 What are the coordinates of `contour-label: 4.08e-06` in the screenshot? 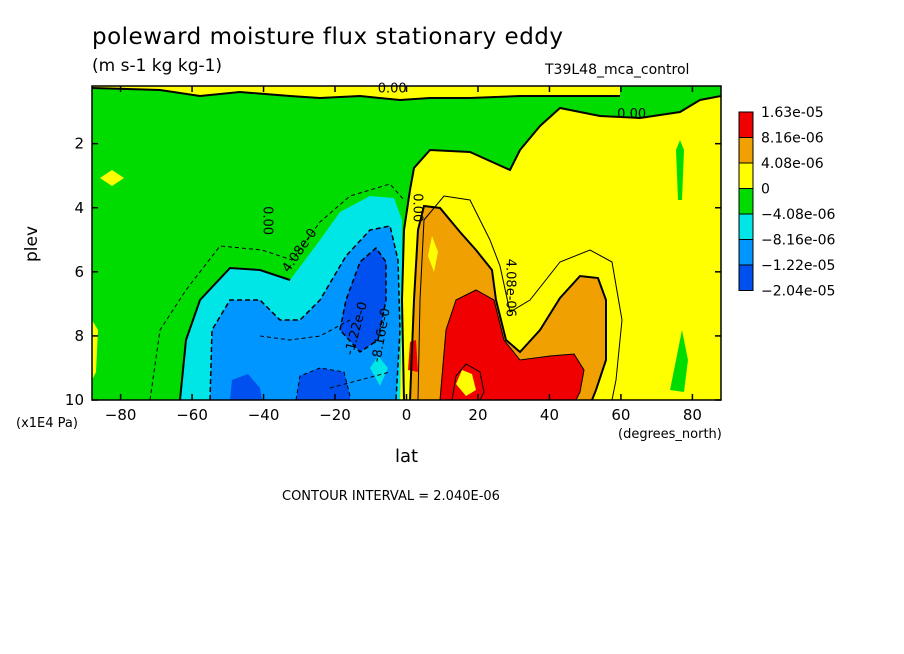 It's located at (510, 288).